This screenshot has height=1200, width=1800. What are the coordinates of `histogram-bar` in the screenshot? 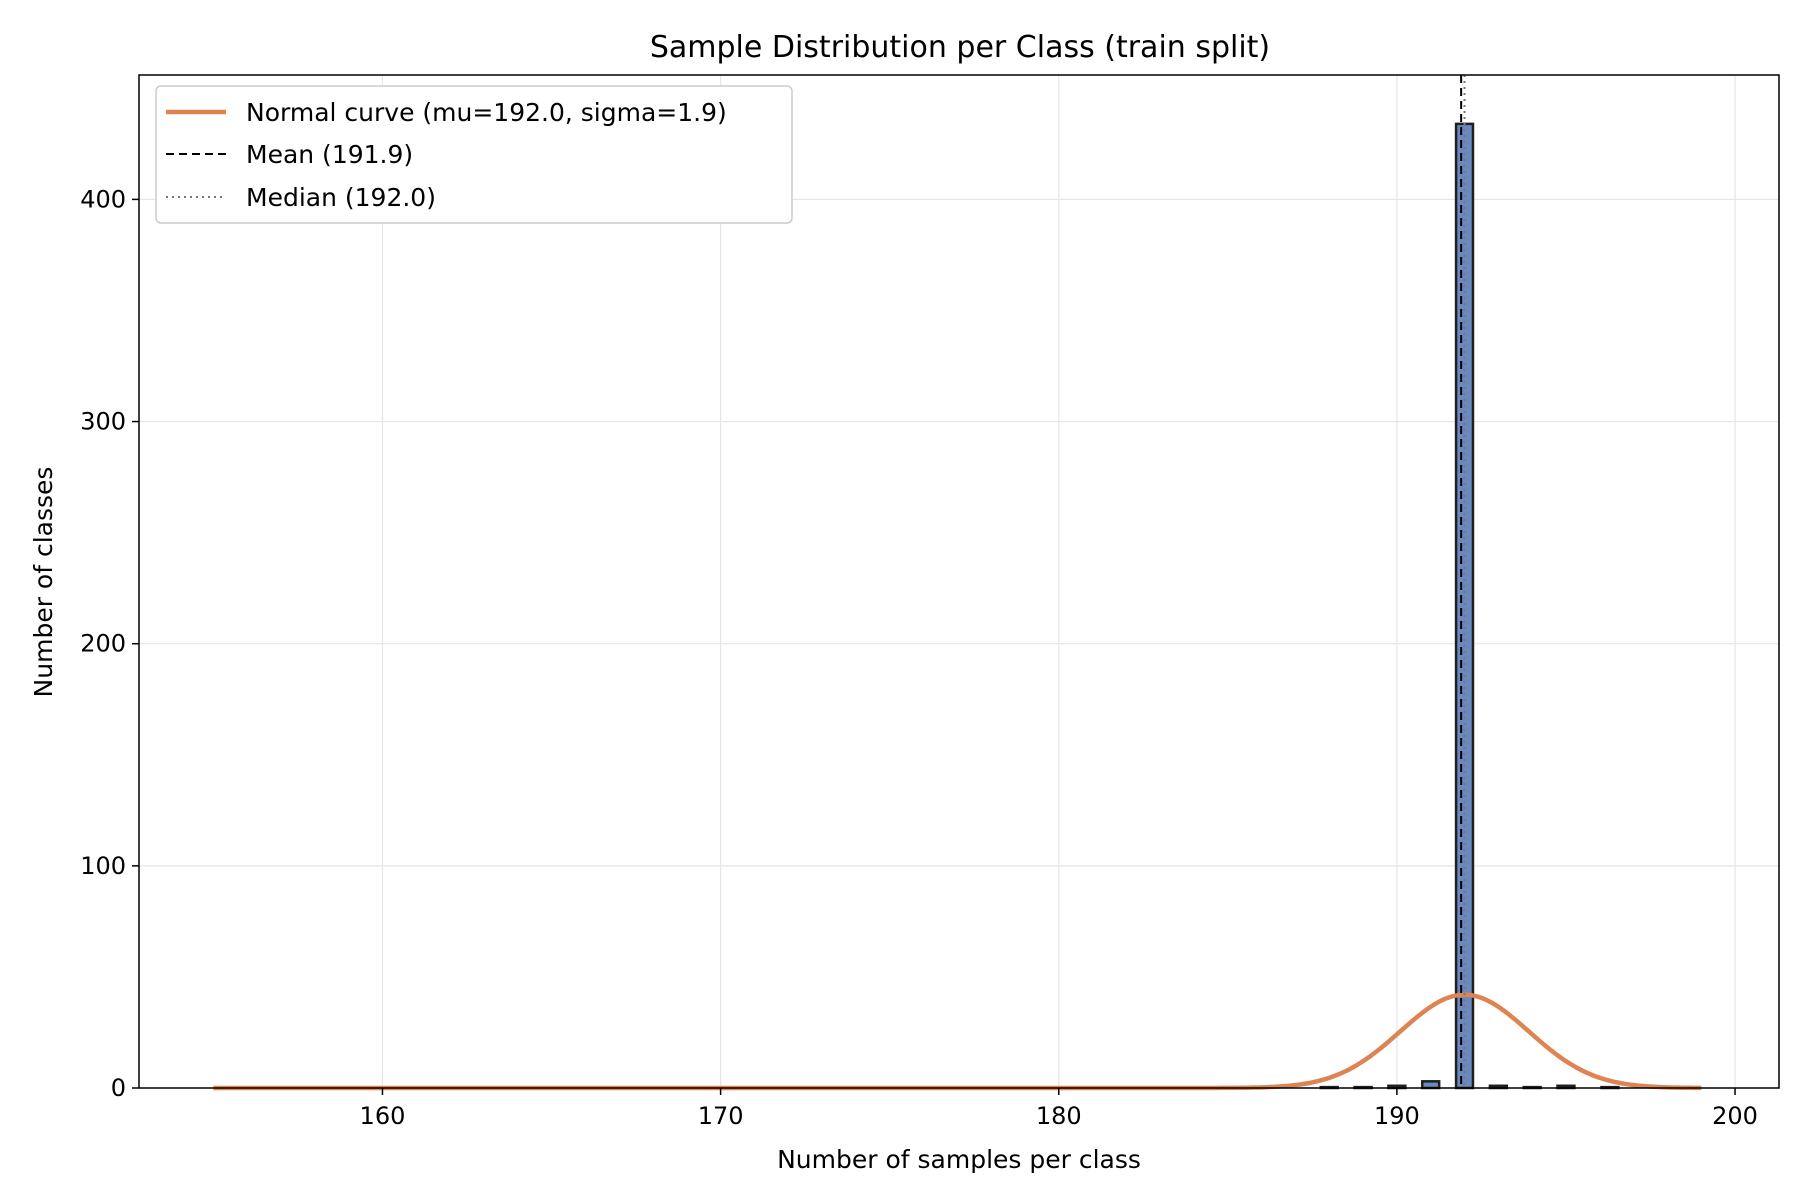 It's located at (1431, 1085).